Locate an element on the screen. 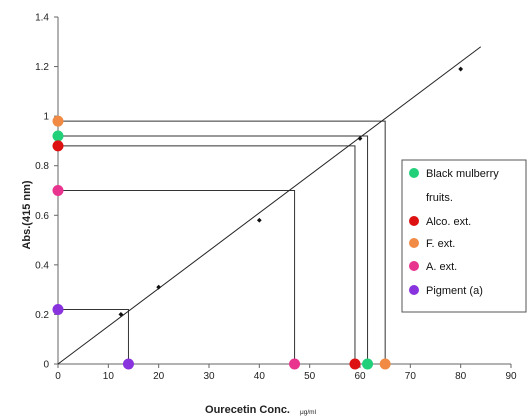  x-axis-unit: μg/ml is located at coordinates (308, 412).